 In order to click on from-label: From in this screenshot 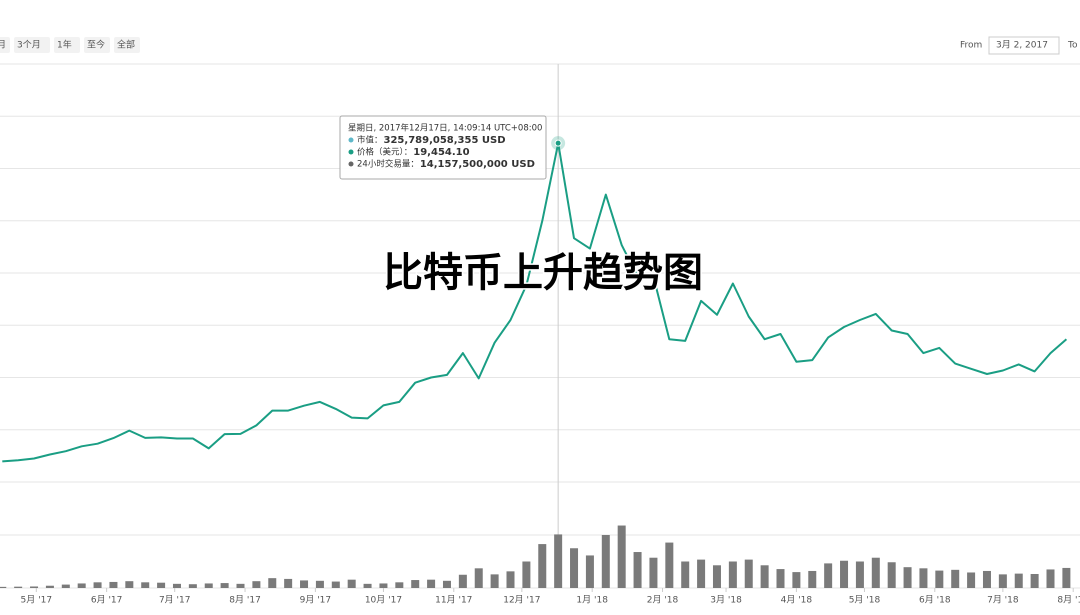, I will do `click(971, 46)`.